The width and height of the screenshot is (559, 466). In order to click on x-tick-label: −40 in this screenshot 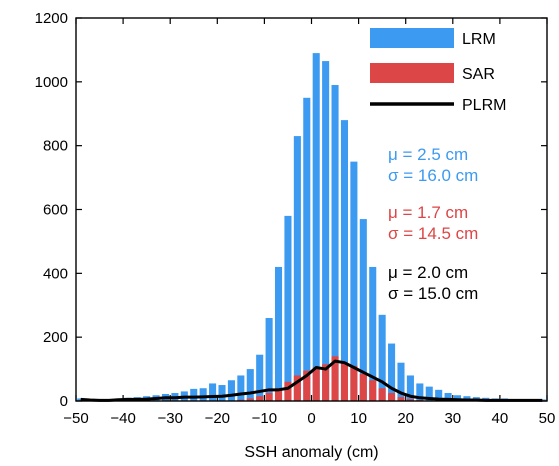, I will do `click(122, 418)`.